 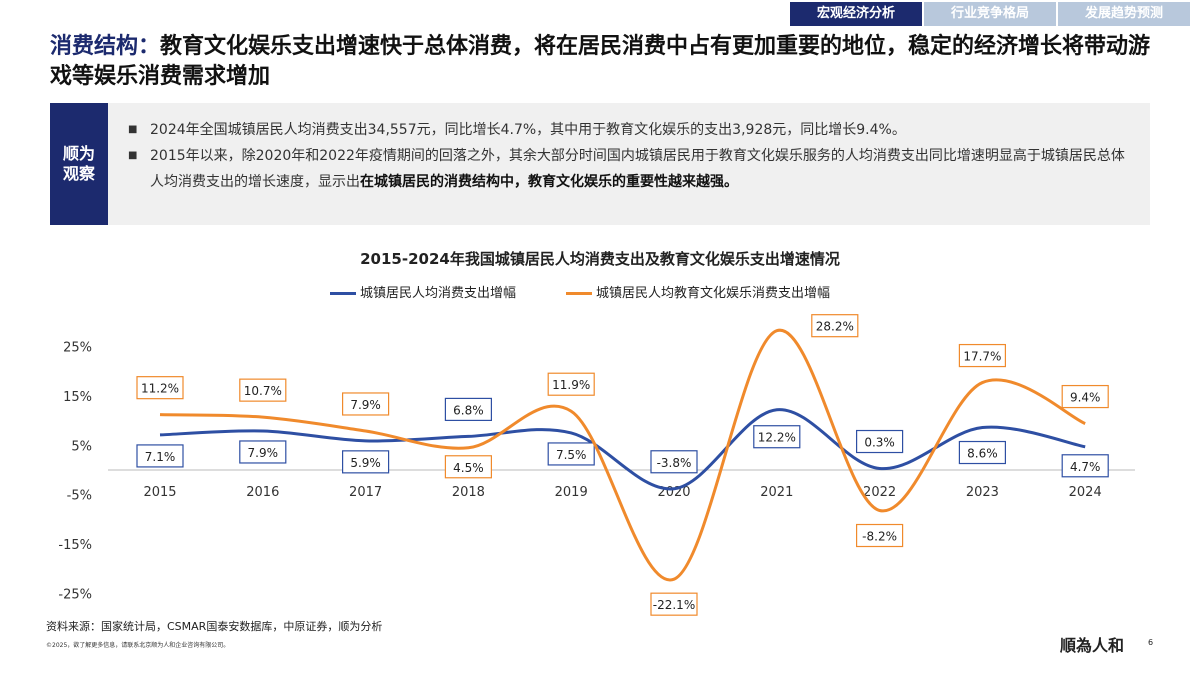 I want to click on section-tabs: 宏观经济分析 行业竞争格局 发展趋势预测, so click(x=990, y=14).